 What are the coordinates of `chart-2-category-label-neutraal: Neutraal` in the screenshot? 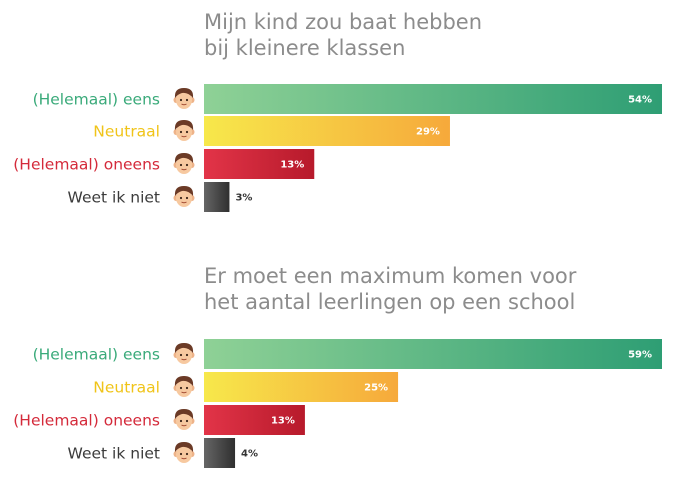 It's located at (126, 388).